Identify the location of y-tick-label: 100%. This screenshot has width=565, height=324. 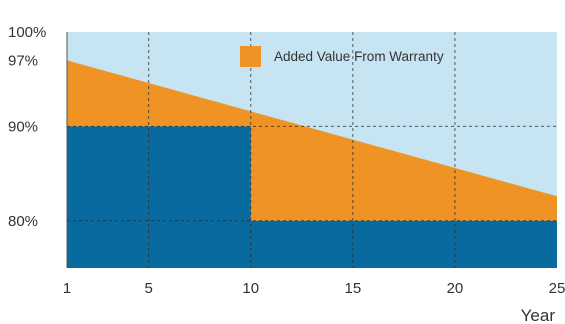
(27, 32).